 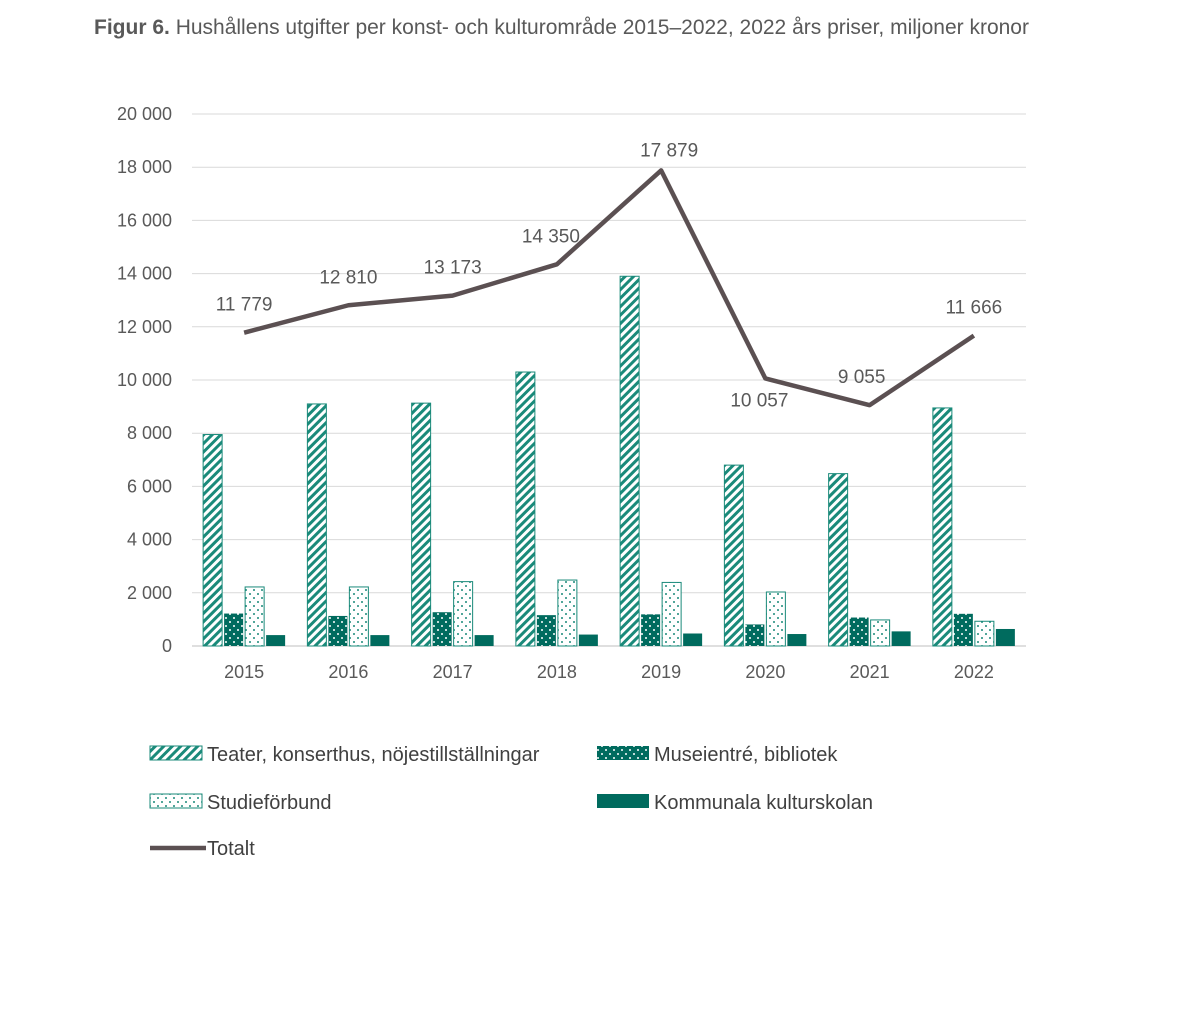 What do you see at coordinates (759, 400) in the screenshot?
I see `data-label: 10 057` at bounding box center [759, 400].